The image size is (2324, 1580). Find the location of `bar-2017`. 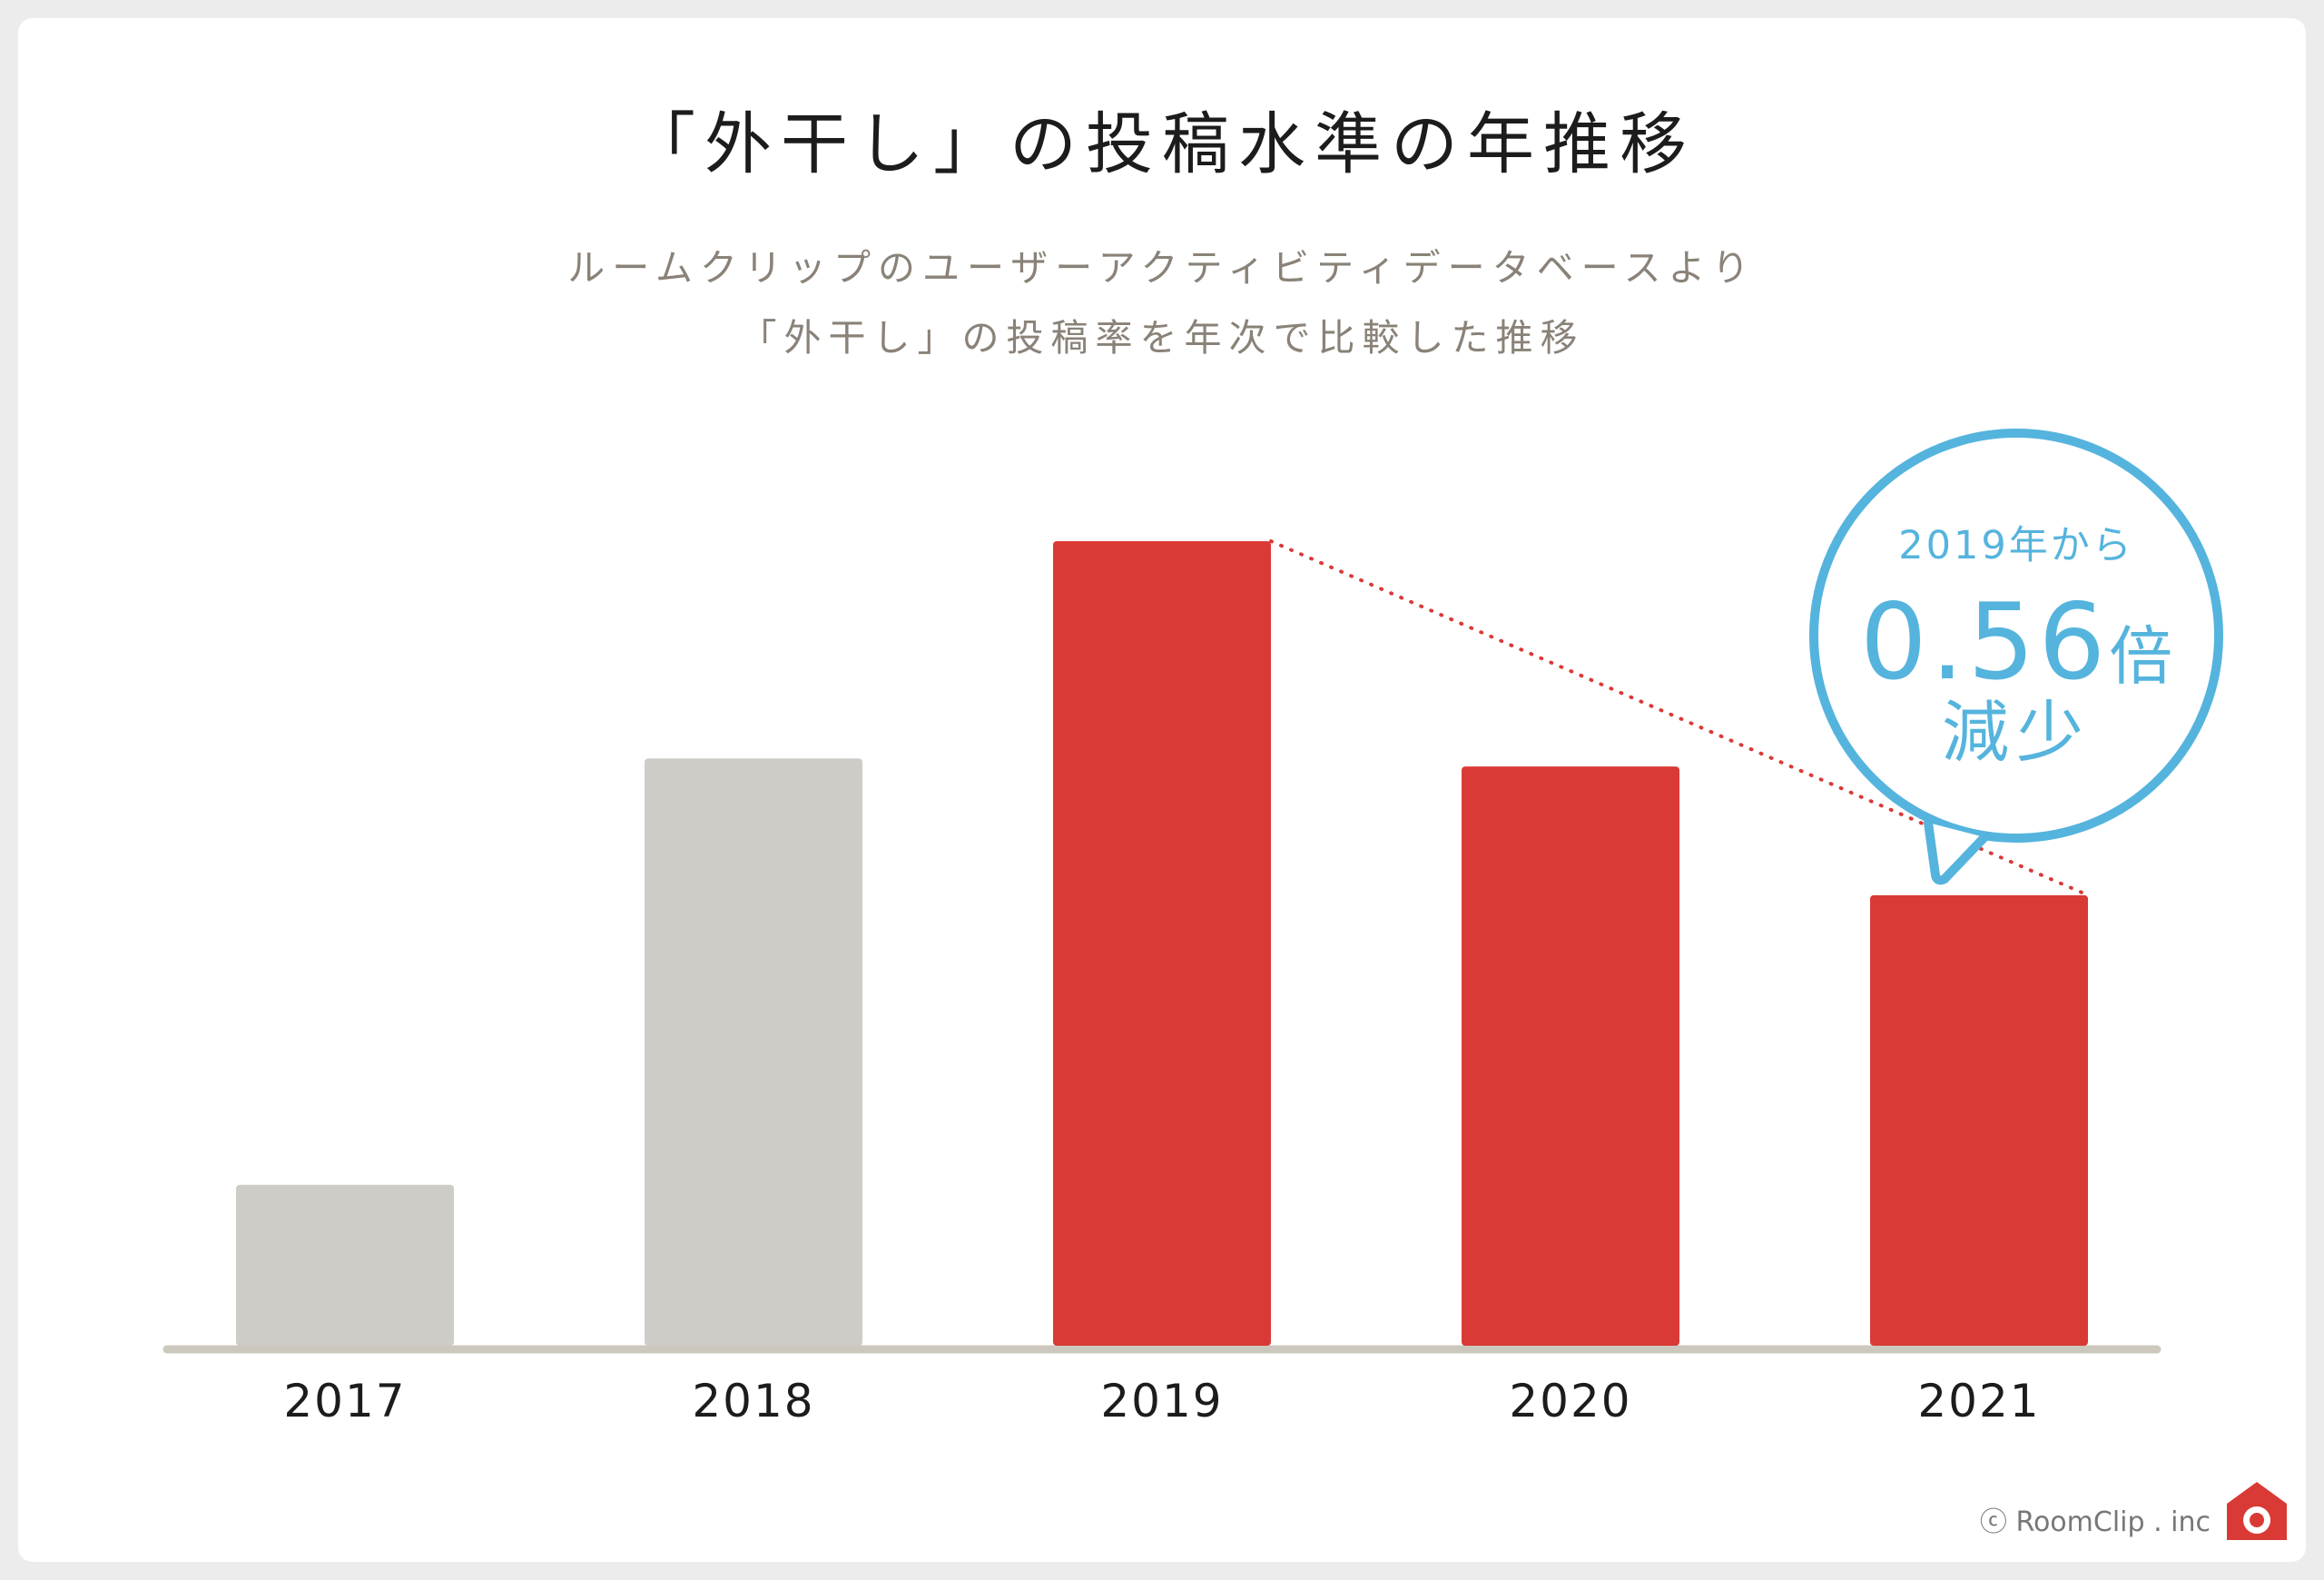

bar-2017 is located at coordinates (345, 1265).